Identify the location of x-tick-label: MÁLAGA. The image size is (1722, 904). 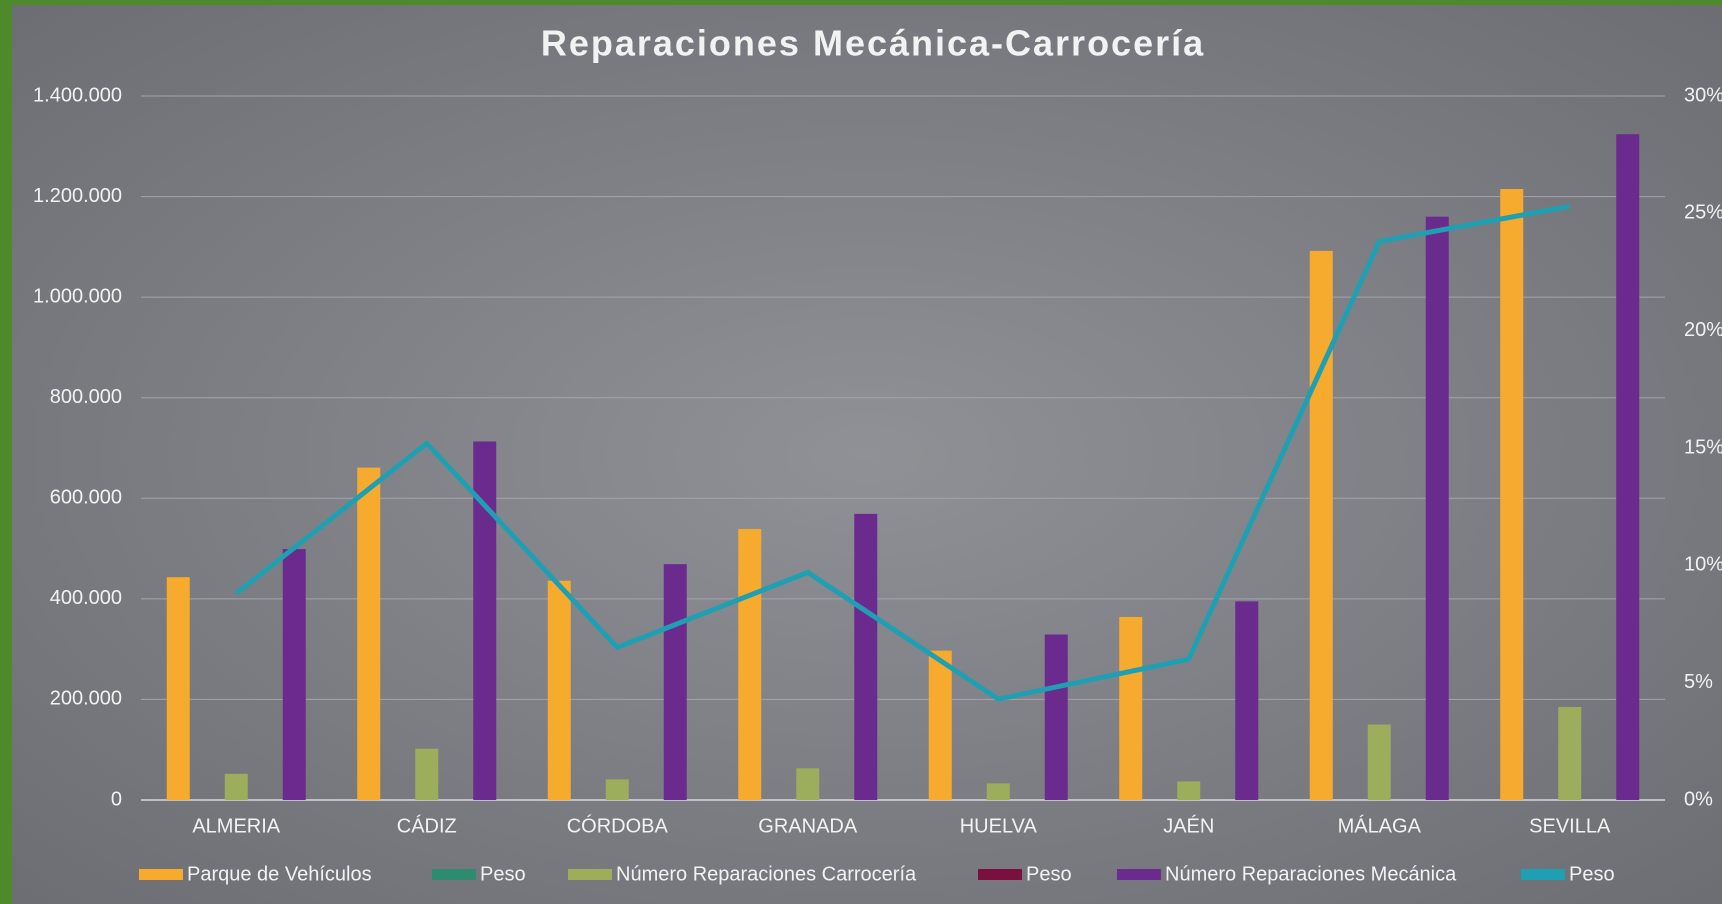
(1380, 825).